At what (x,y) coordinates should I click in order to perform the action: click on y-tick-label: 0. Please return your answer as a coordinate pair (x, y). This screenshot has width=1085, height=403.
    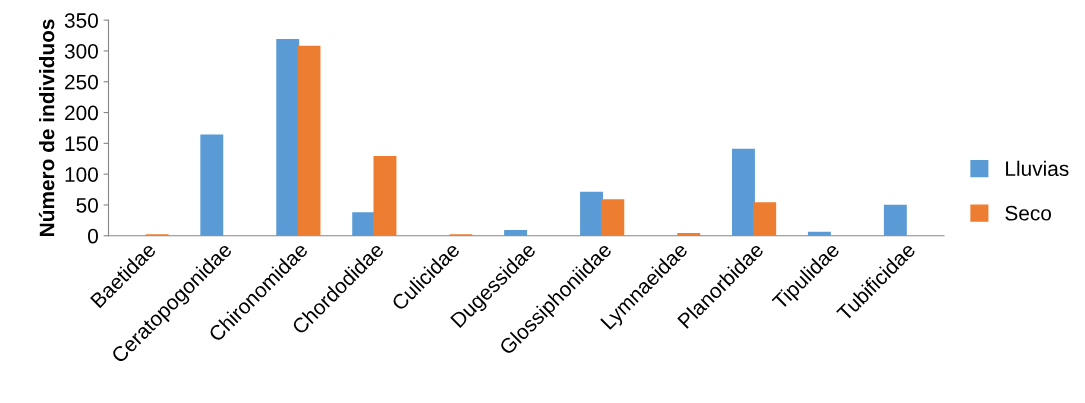
    Looking at the image, I should click on (93, 236).